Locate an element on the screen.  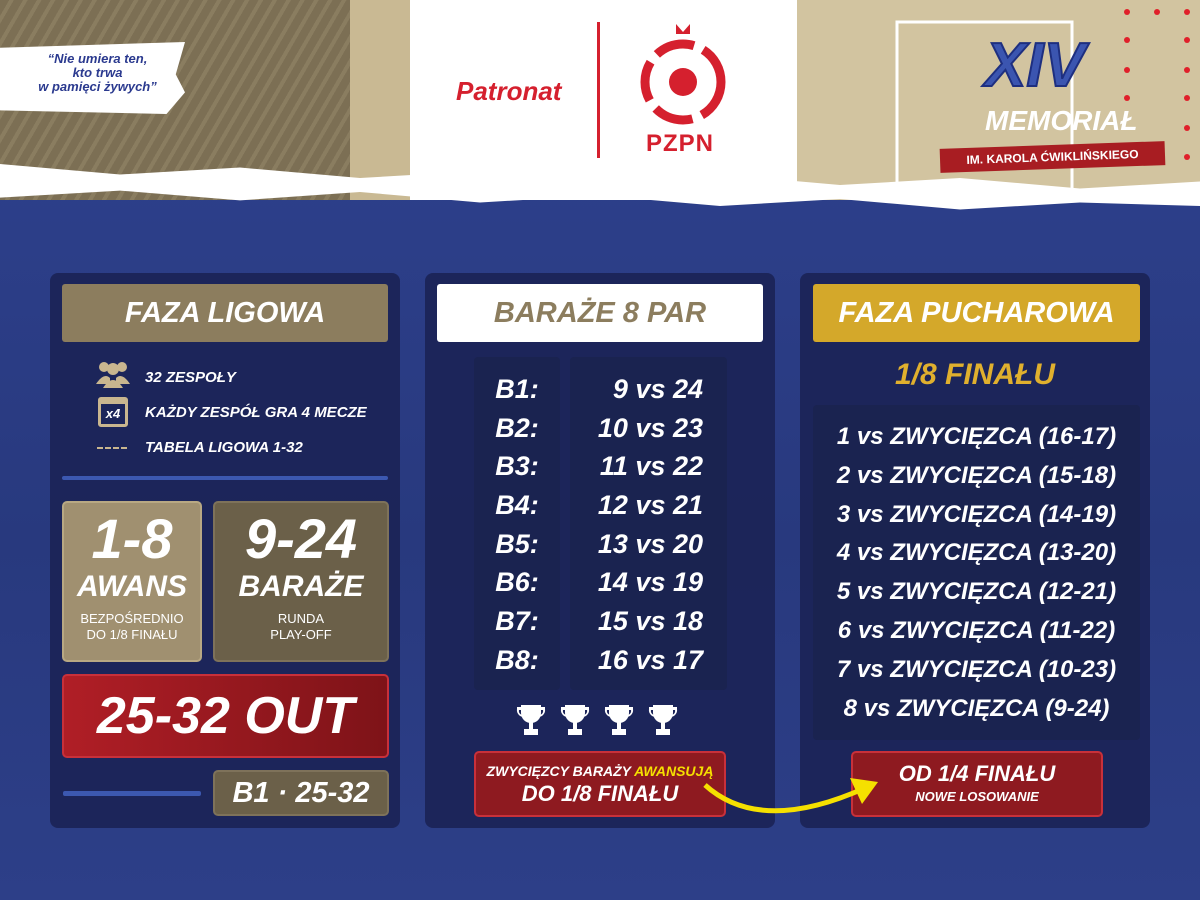
patronat-label: Patronat is located at coordinates (509, 91).